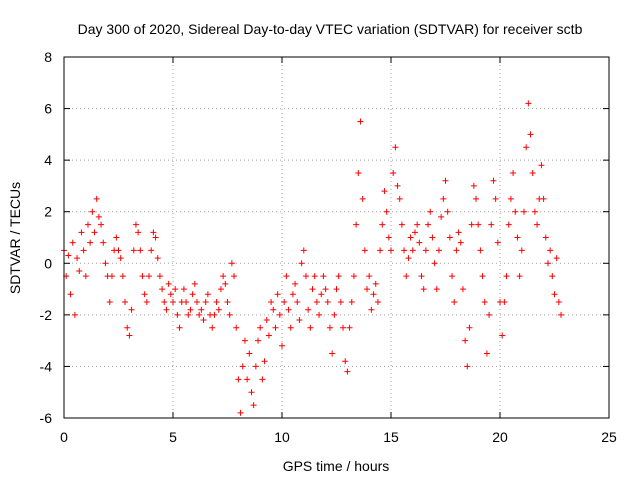 The image size is (640, 480). Describe the element at coordinates (173, 437) in the screenshot. I see `x-tick-label: 5` at that location.